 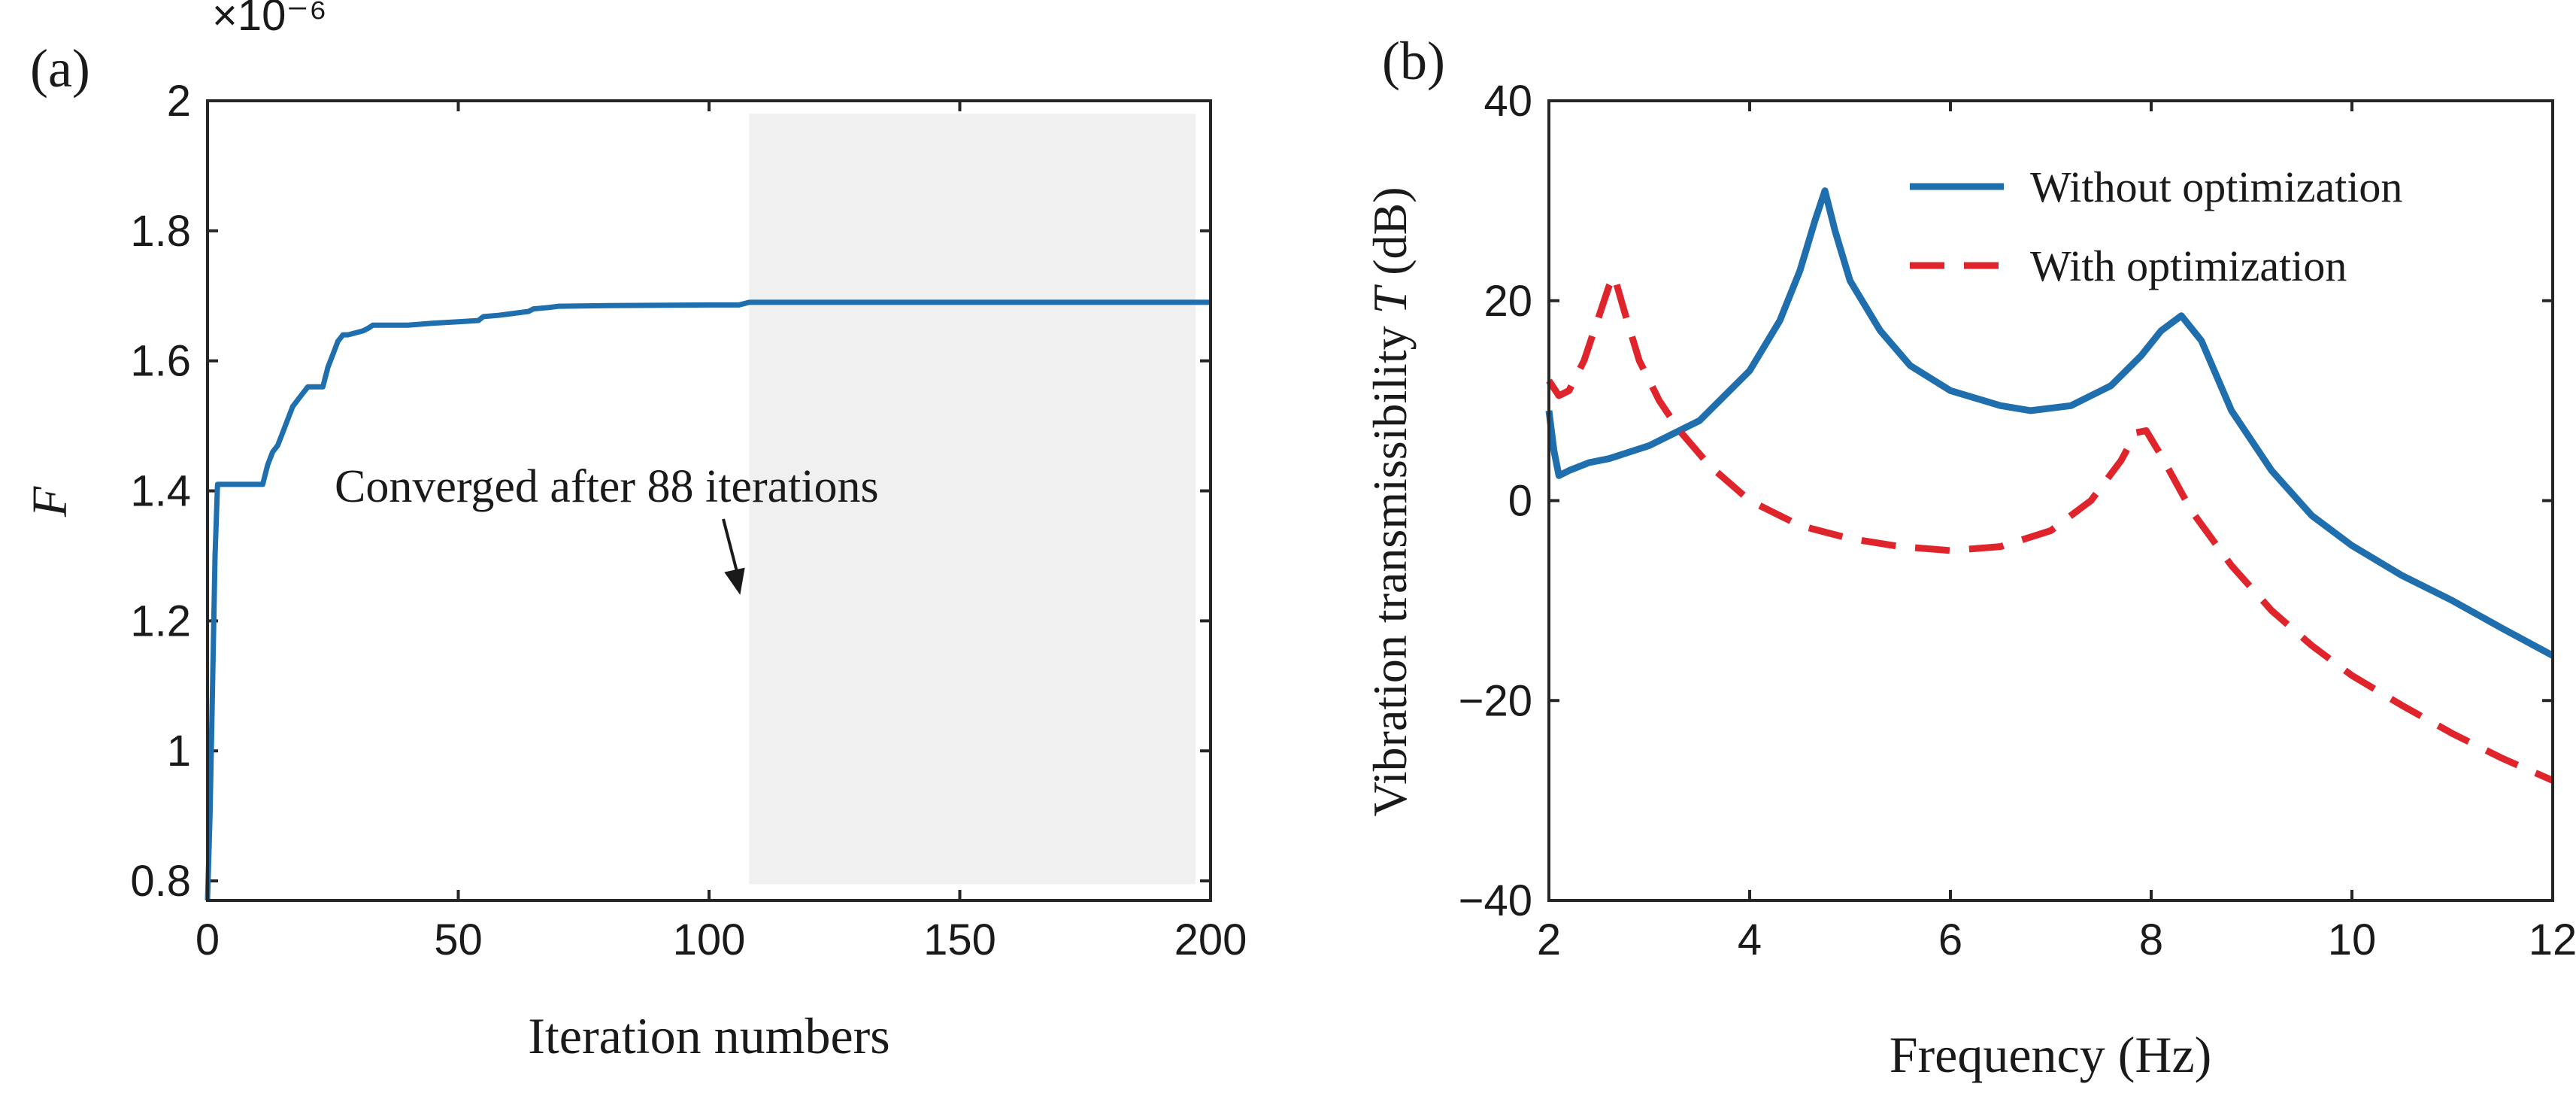 What do you see at coordinates (179, 751) in the screenshot?
I see `y-tick-label: 1` at bounding box center [179, 751].